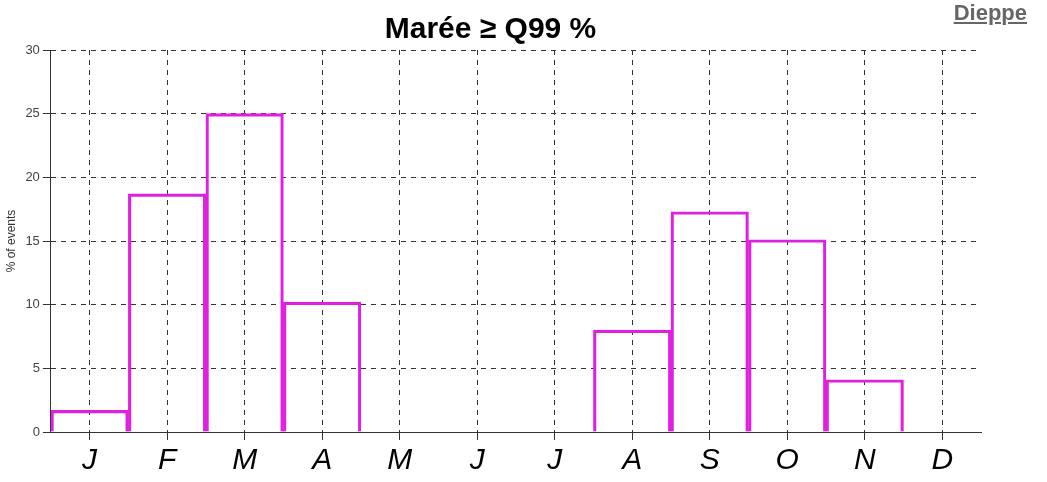 This screenshot has height=482, width=1047. I want to click on y-tick-label: 25, so click(32, 113).